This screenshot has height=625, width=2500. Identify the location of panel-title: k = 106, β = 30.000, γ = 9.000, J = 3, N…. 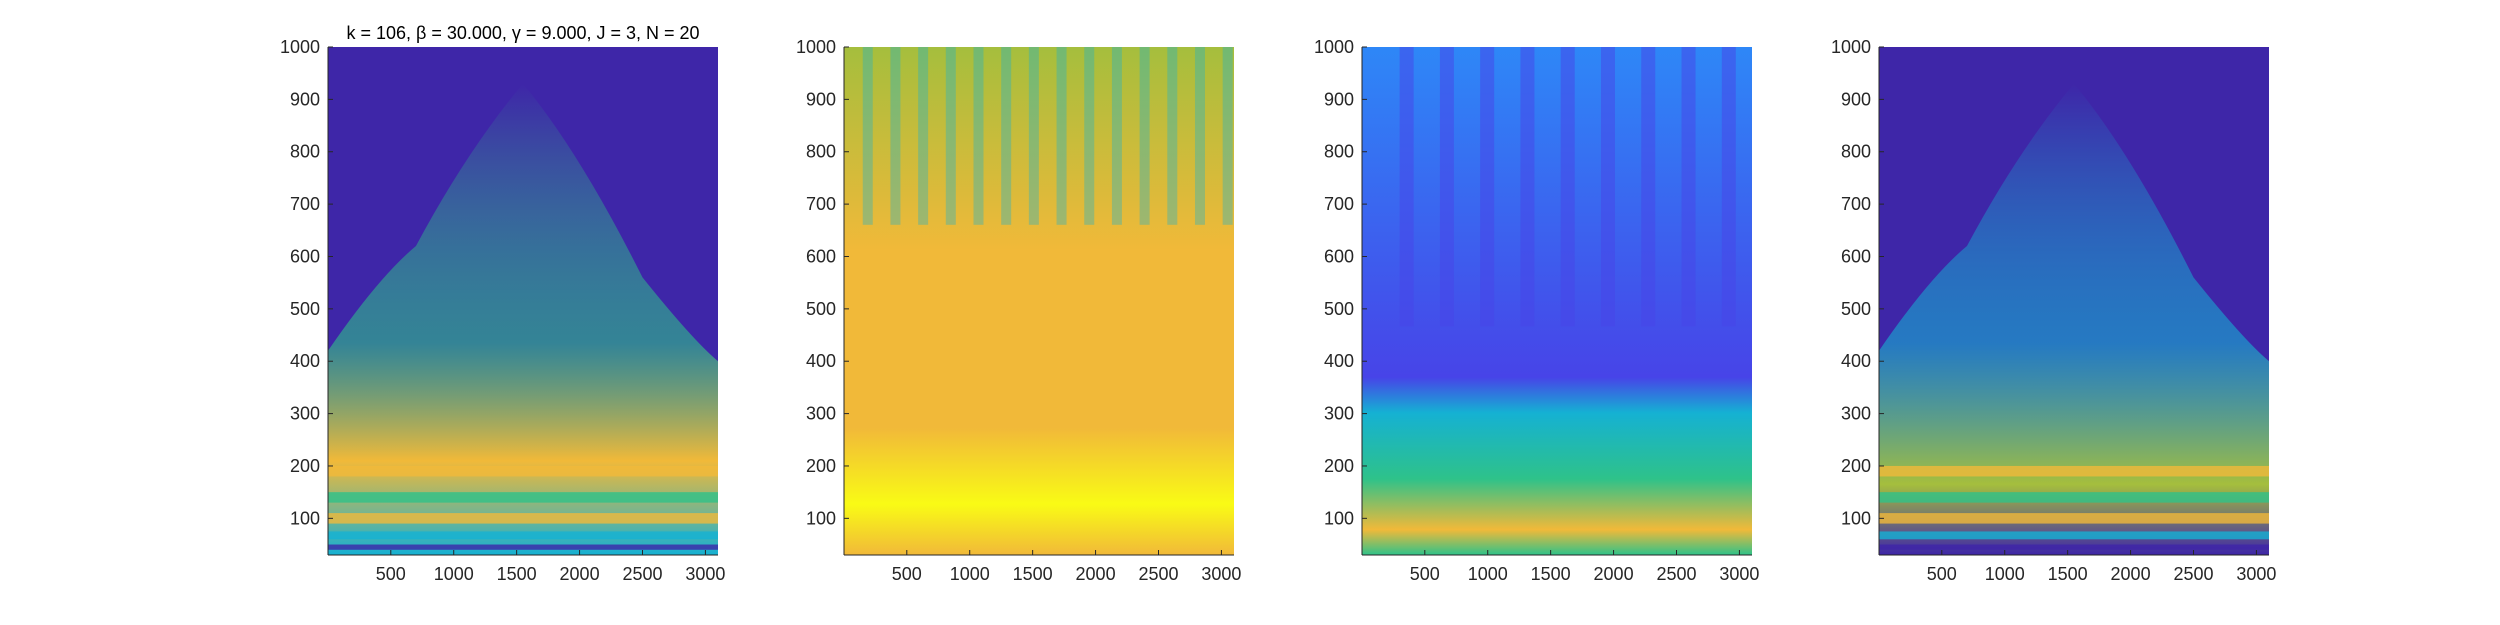
(522, 33).